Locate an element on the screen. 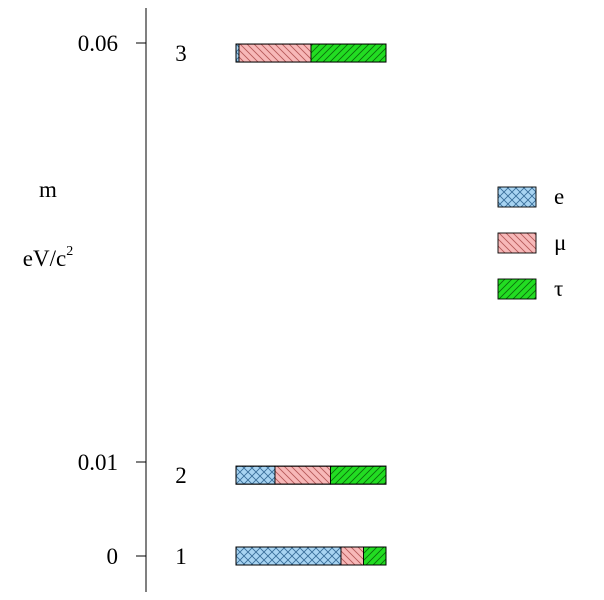  legend-item-tau: τ is located at coordinates (530, 288).